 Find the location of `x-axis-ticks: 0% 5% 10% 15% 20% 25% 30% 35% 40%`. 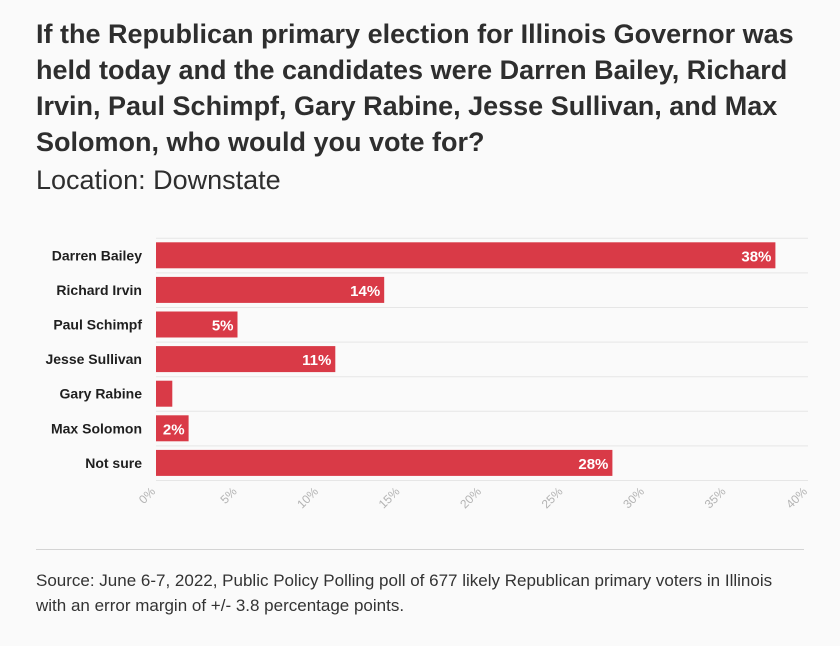

x-axis-ticks: 0% 5% 10% 15% 20% 25% 30% 35% 40% is located at coordinates (473, 497).